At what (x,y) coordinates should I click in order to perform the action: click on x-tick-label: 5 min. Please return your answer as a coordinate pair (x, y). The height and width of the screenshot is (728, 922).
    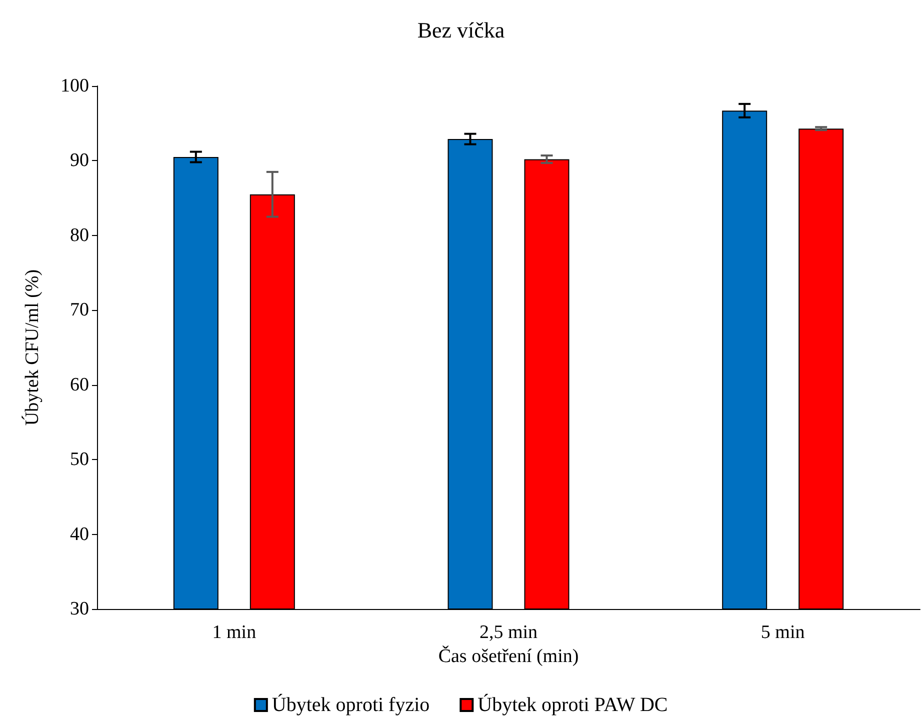
    Looking at the image, I should click on (783, 632).